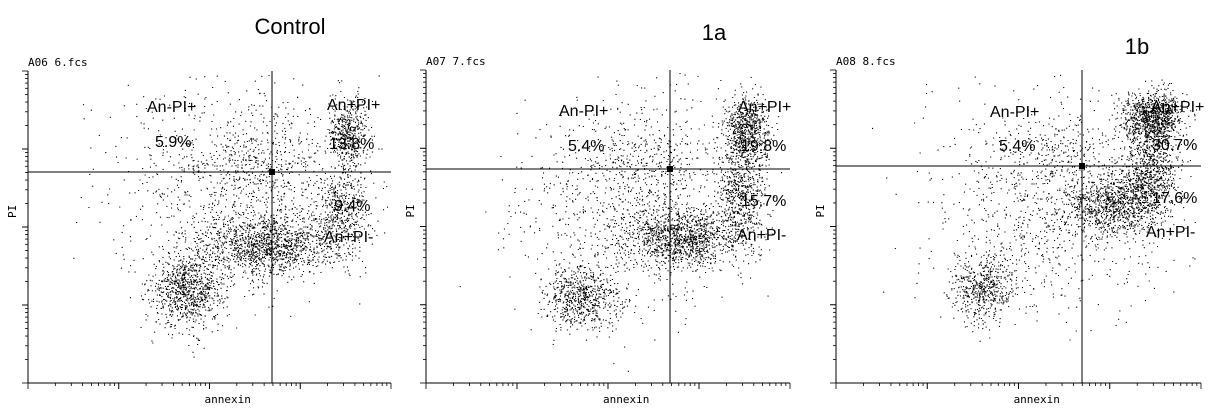 The image size is (1220, 408). Describe the element at coordinates (714, 32) in the screenshot. I see `panel-title: 1a` at that location.